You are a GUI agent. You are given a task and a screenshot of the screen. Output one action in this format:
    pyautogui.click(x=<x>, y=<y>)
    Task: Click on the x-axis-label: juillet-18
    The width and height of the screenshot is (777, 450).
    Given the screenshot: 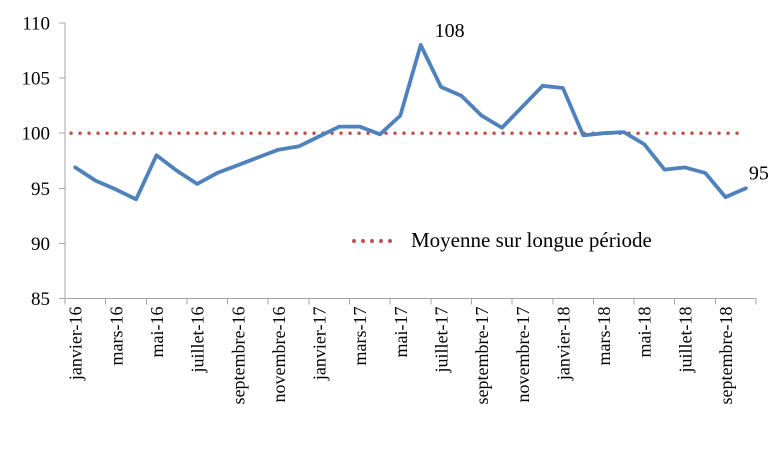 What is the action you would take?
    pyautogui.click(x=685, y=340)
    